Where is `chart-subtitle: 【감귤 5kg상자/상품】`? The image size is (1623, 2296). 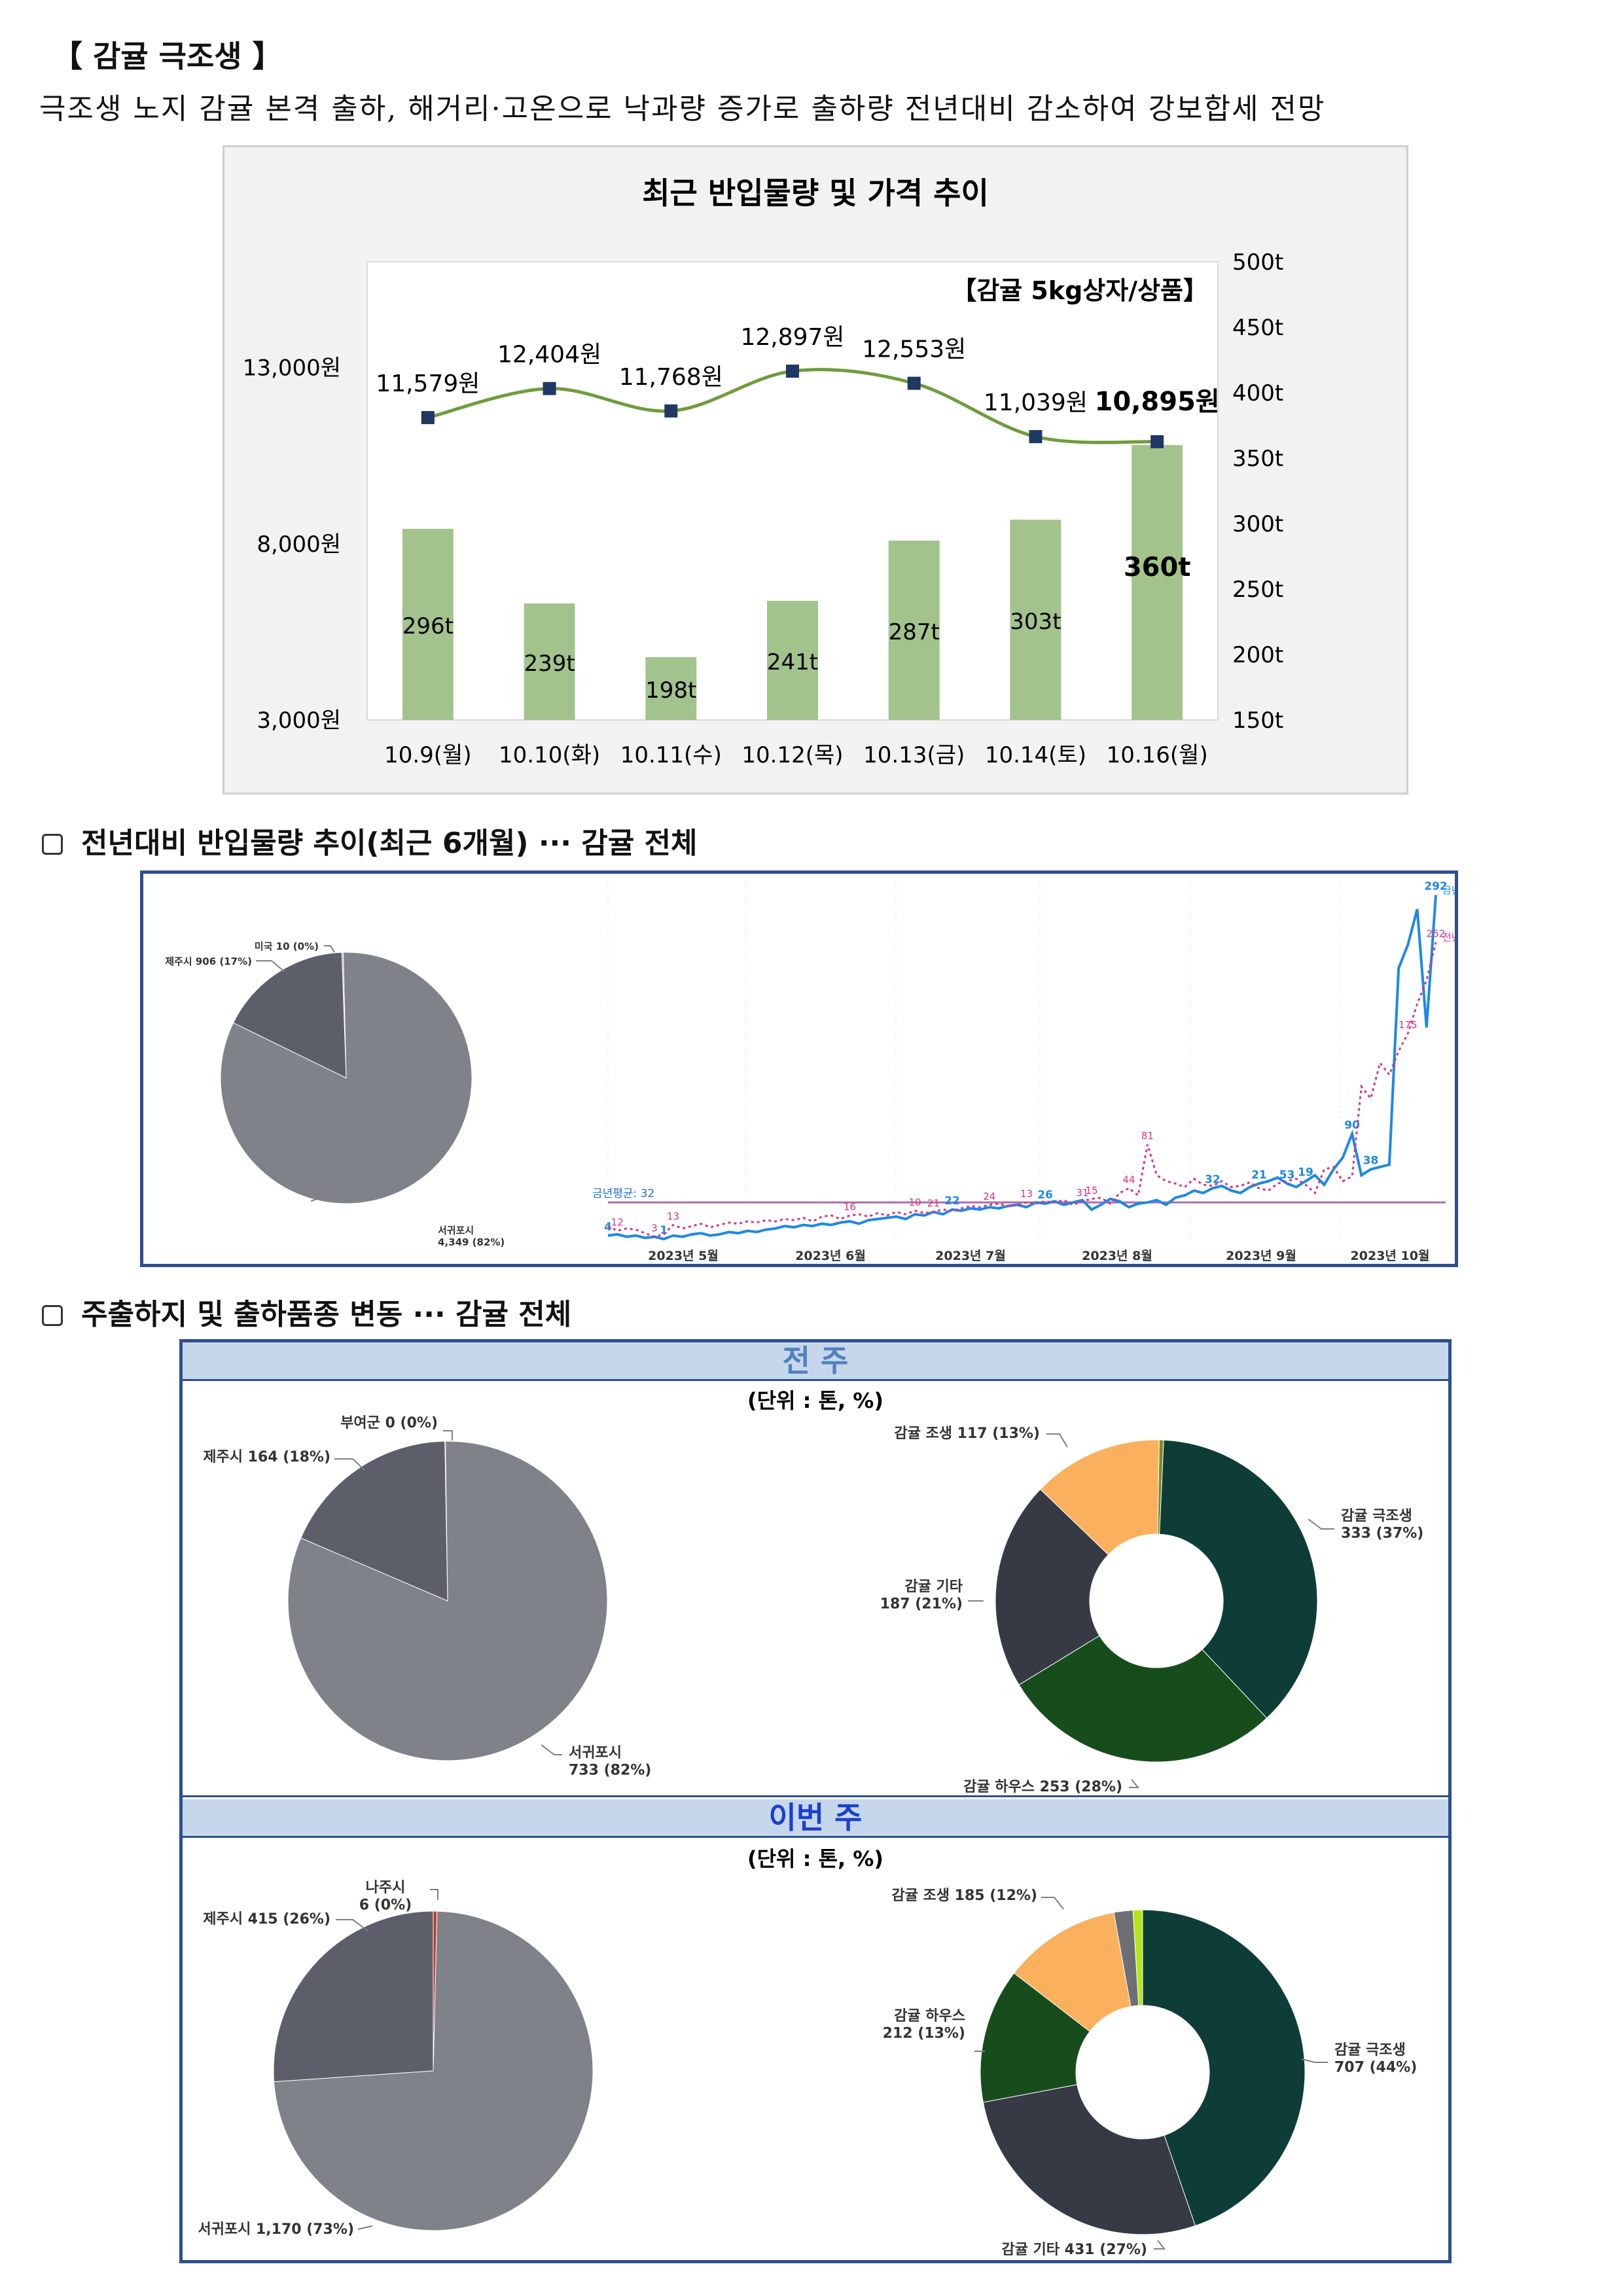 chart-subtitle: 【감귤 5kg상자/상품】 is located at coordinates (1080, 290).